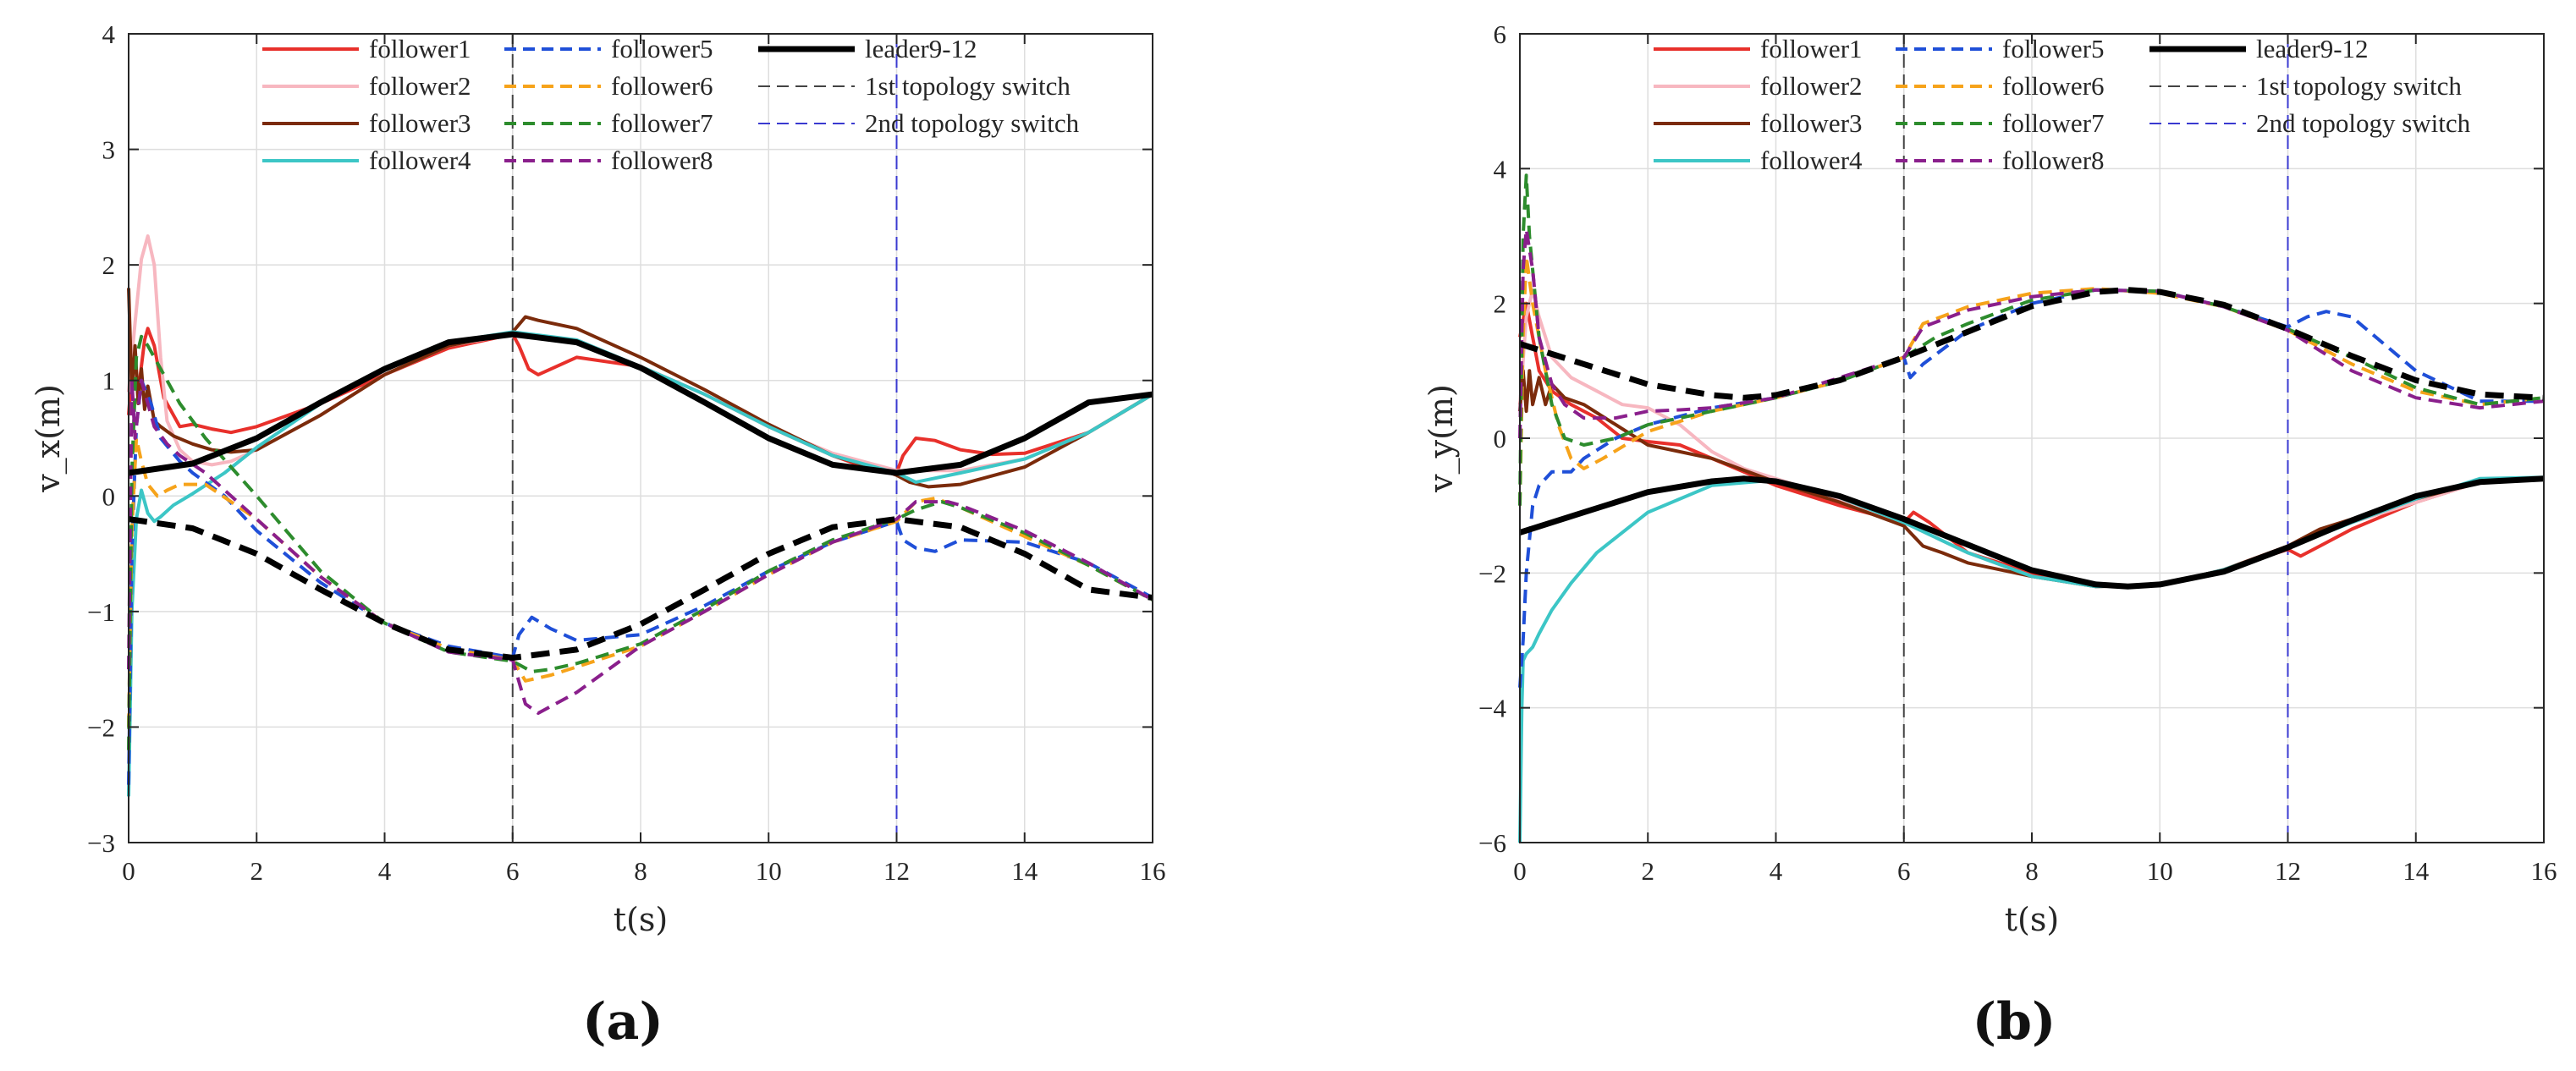 The height and width of the screenshot is (1071, 2576). What do you see at coordinates (109, 381) in the screenshot?
I see `y-tick-label: 1` at bounding box center [109, 381].